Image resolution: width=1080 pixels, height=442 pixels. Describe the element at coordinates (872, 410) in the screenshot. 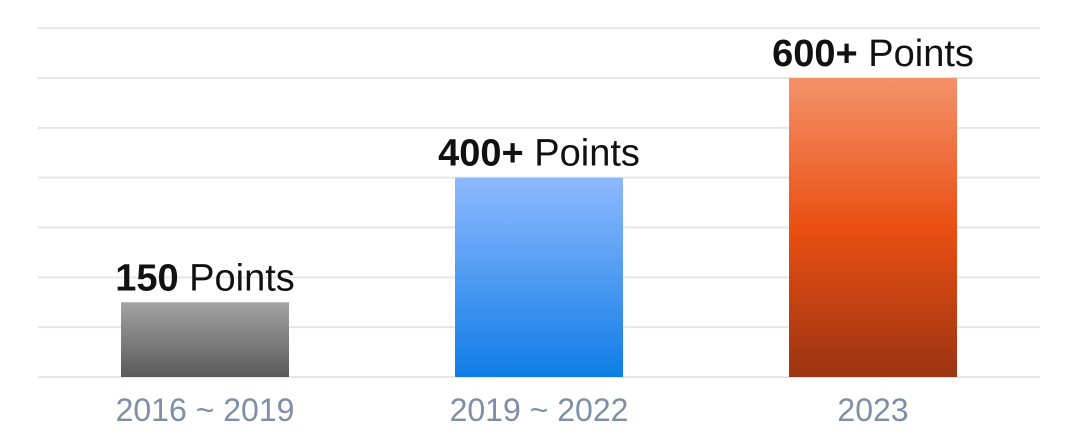

I see `x-tick-label-3: 2023` at that location.